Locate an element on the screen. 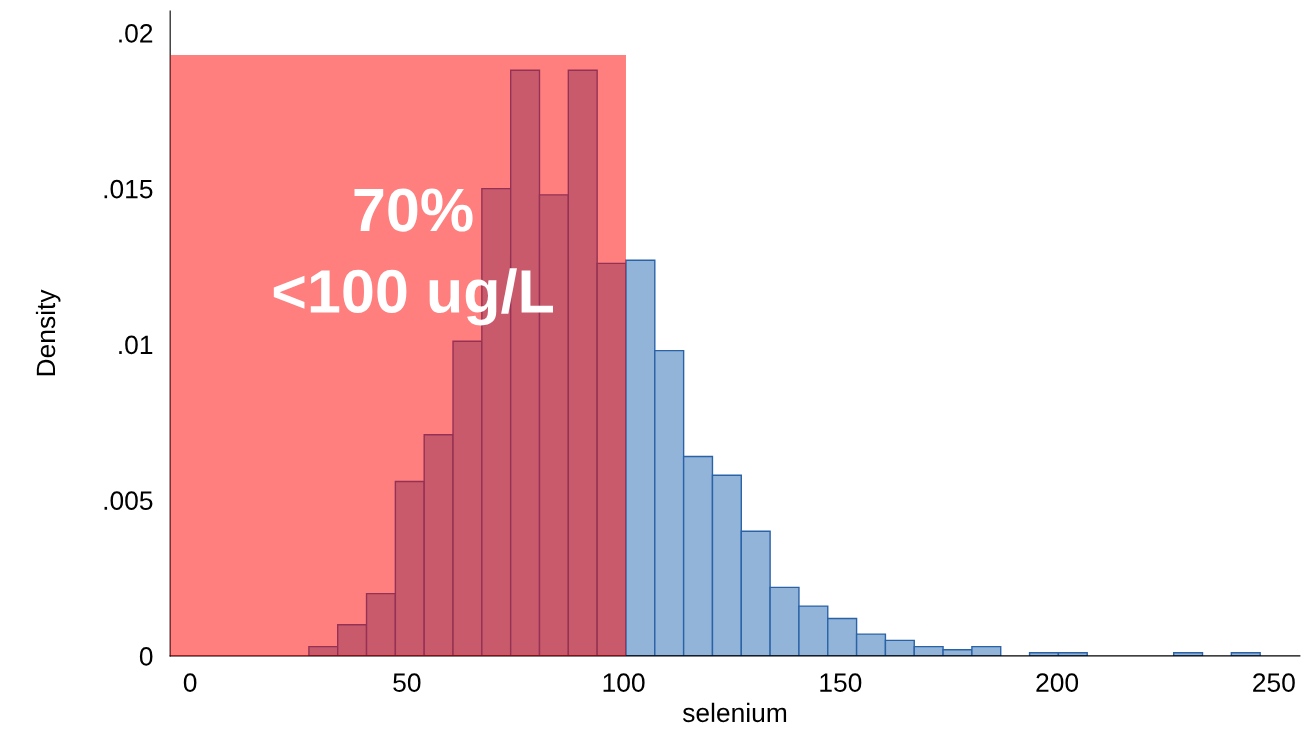  x-tick-label: 50 is located at coordinates (407, 682).